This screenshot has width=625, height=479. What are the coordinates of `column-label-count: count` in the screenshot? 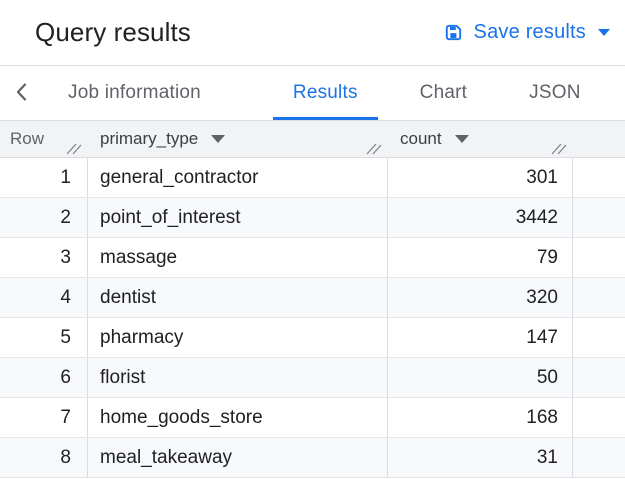 It's located at (421, 138).